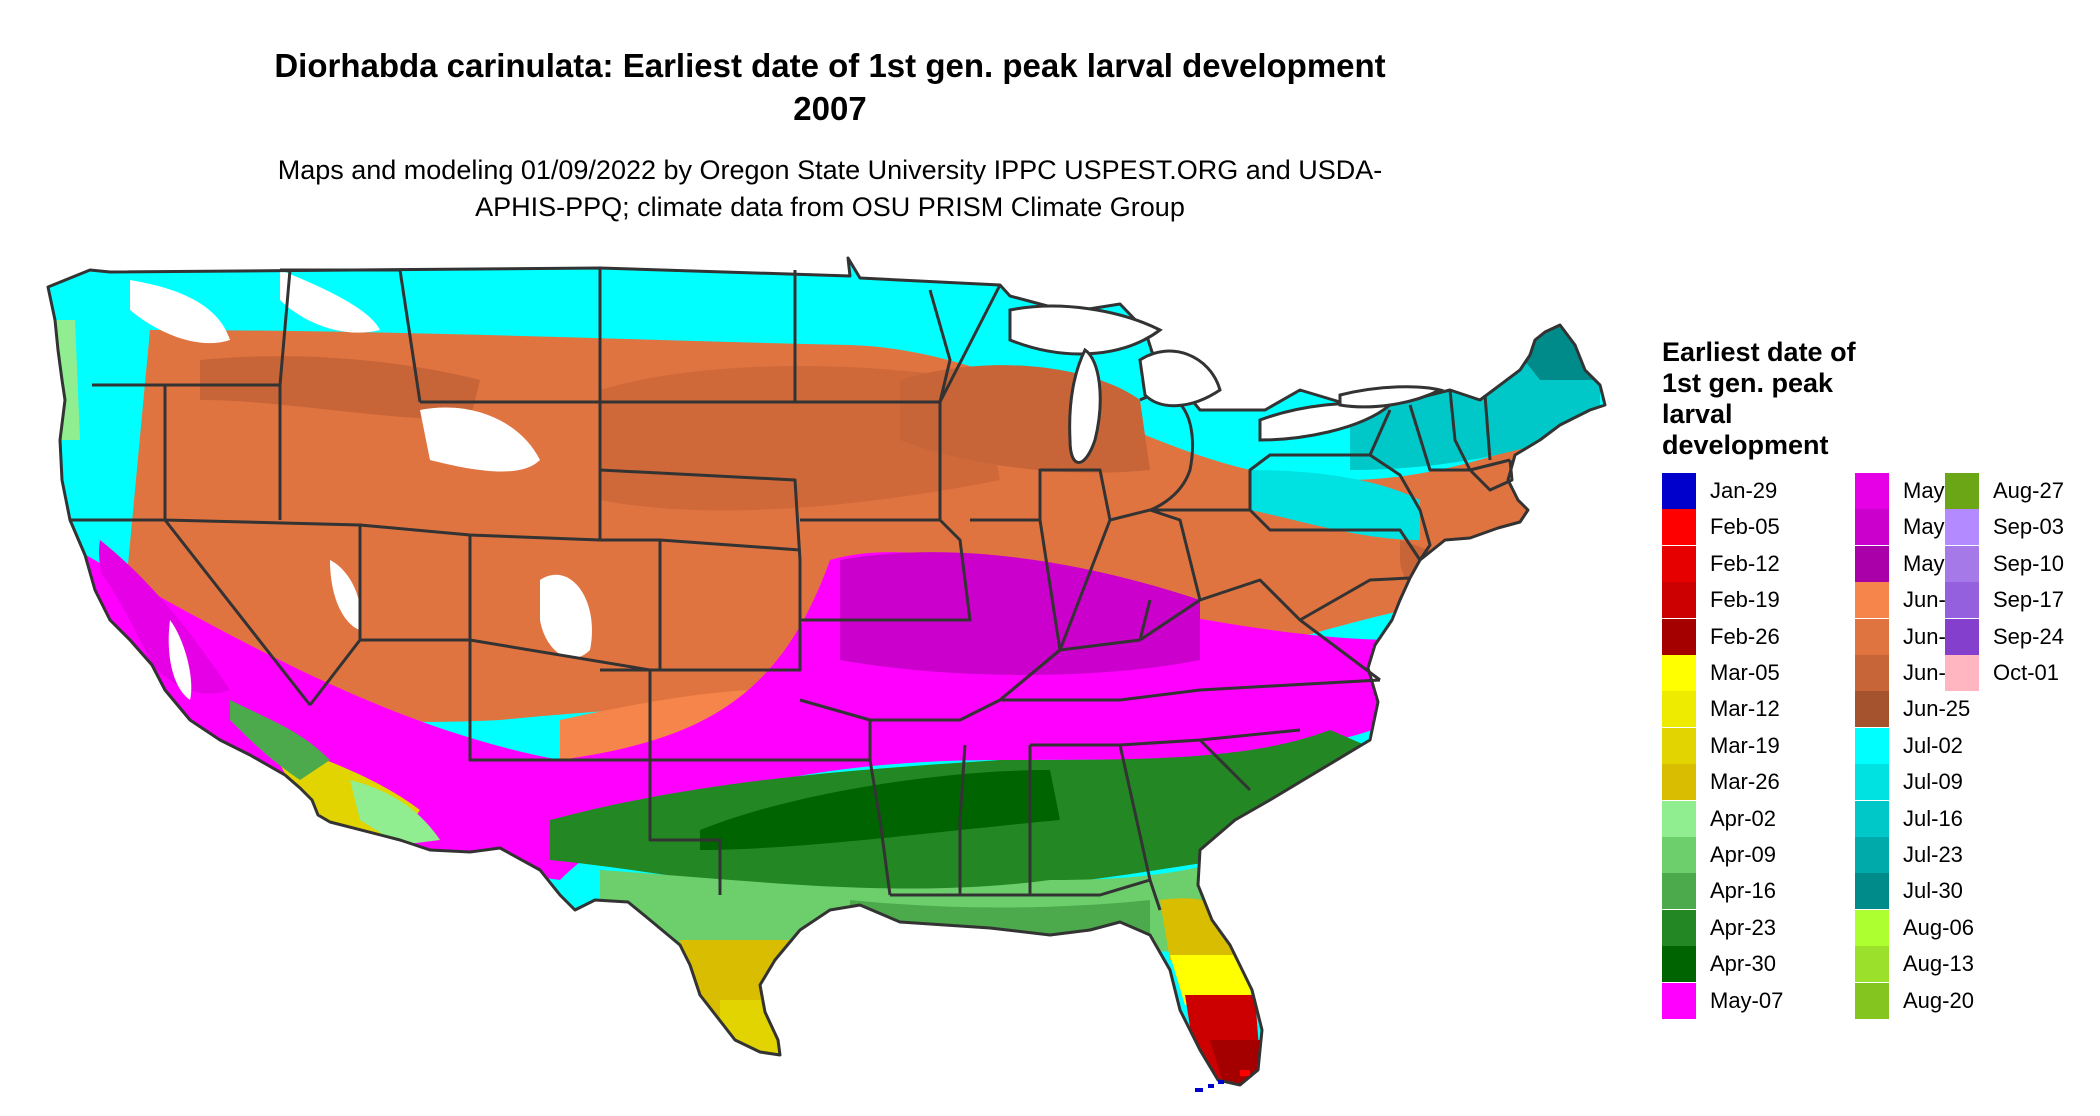 Image resolution: width=2100 pixels, height=1116 pixels. What do you see at coordinates (1938, 964) in the screenshot?
I see `legend-label: Aug-13` at bounding box center [1938, 964].